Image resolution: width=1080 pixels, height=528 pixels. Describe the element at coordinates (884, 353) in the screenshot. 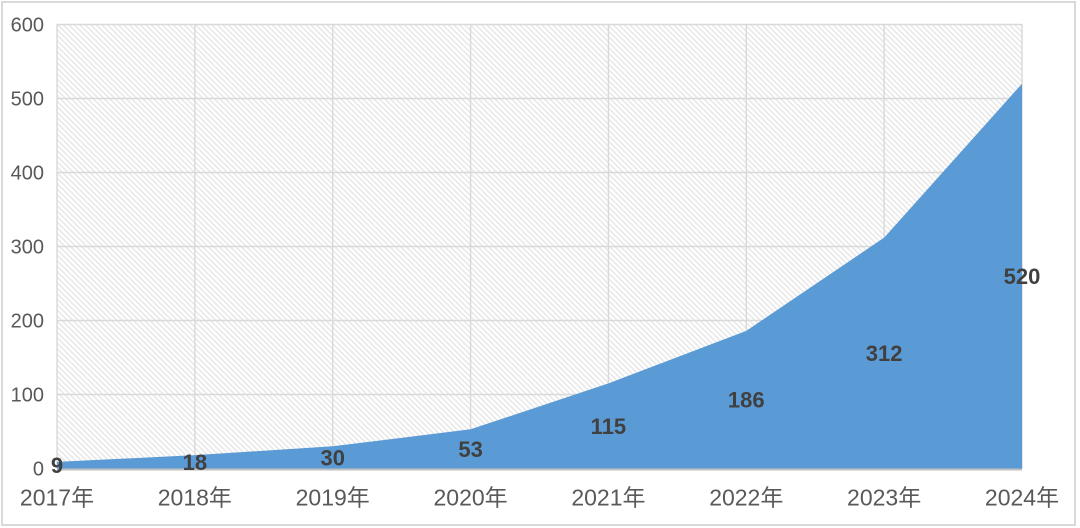

I see `data-label: 312` at that location.